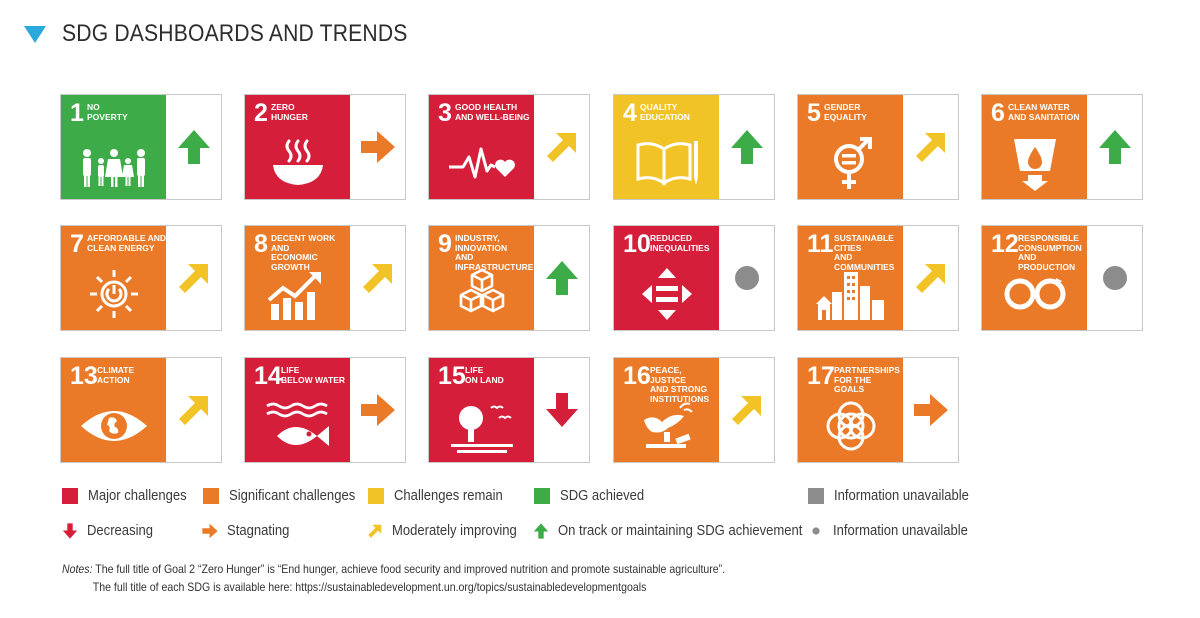 The height and width of the screenshot is (618, 1200). Describe the element at coordinates (114, 426) in the screenshot. I see `eye-globe-icon` at that location.